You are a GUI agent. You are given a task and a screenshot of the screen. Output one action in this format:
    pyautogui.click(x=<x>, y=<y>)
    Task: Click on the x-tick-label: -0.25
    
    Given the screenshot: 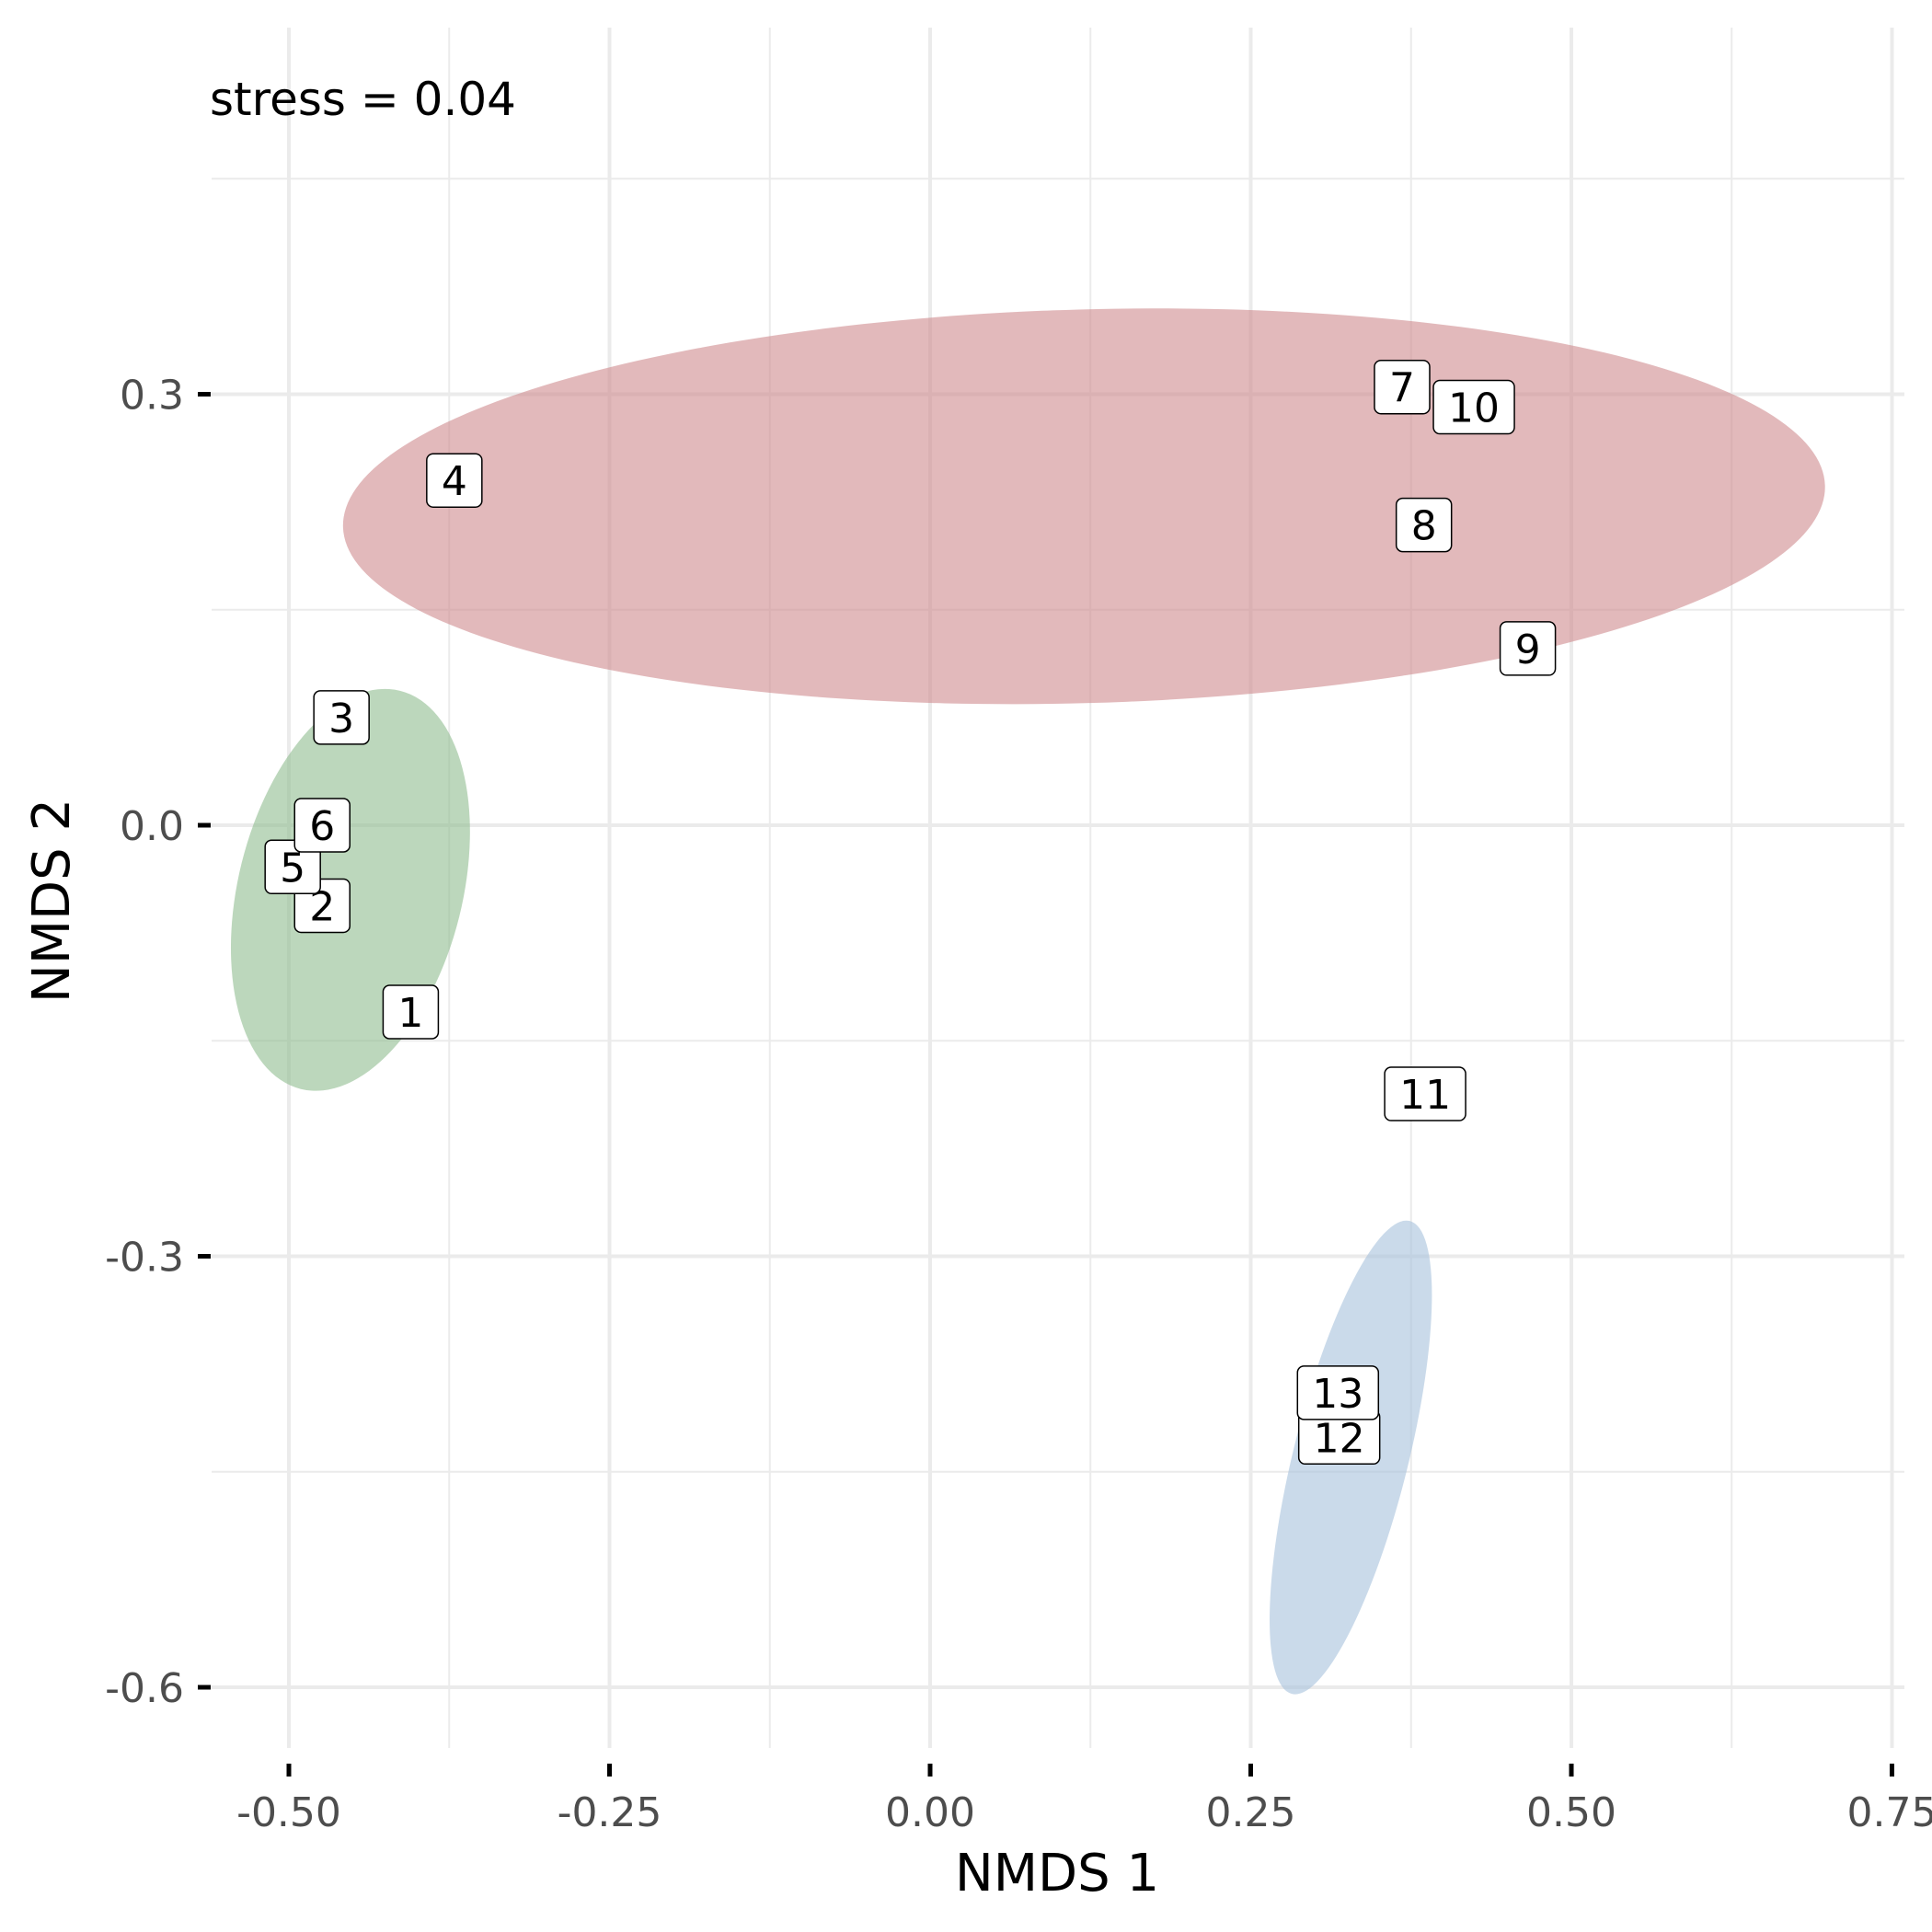 What is the action you would take?
    pyautogui.click(x=610, y=1812)
    